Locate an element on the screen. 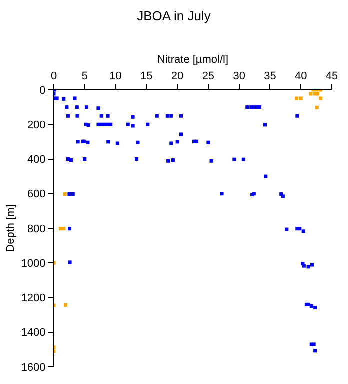 Image resolution: width=348 pixels, height=384 pixels. x-tick-label: 35 is located at coordinates (270, 76).